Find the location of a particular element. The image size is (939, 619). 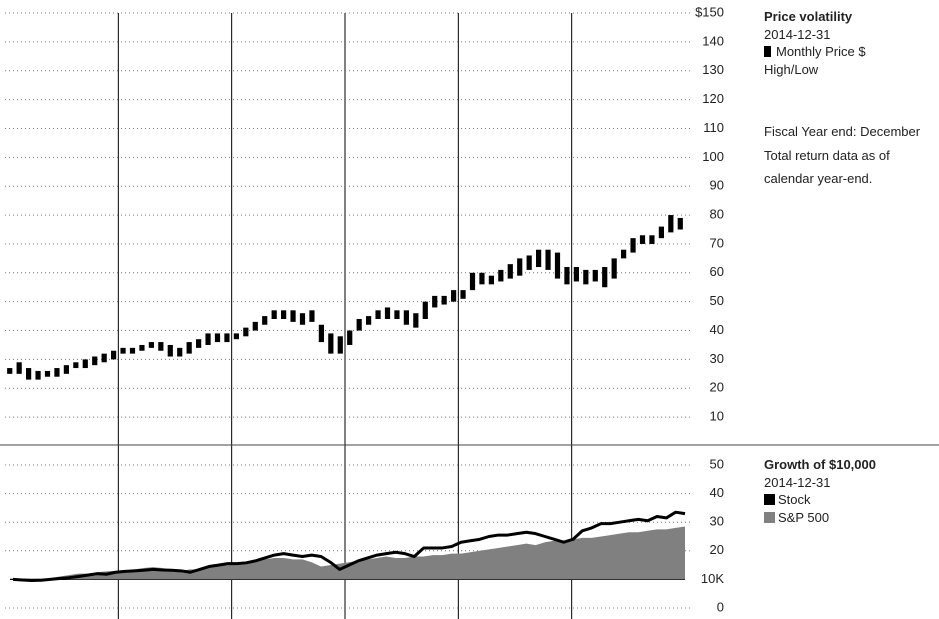

legend-label: S&P 500 is located at coordinates (804, 517).